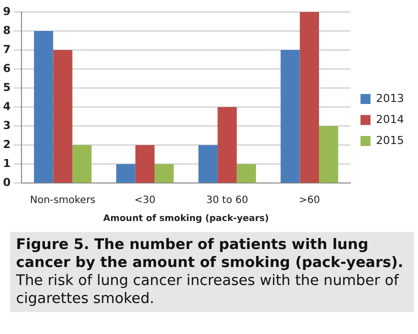 The width and height of the screenshot is (418, 334). I want to click on y-tick-label: 0, so click(7, 183).